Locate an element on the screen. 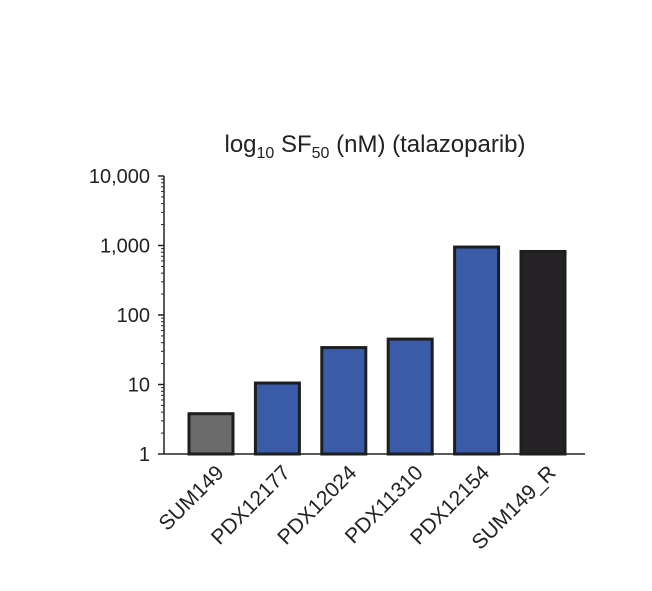 Image resolution: width=652 pixels, height=591 pixels. chart-title: log10 SF50 (nM) (talazoparib) is located at coordinates (374, 146).